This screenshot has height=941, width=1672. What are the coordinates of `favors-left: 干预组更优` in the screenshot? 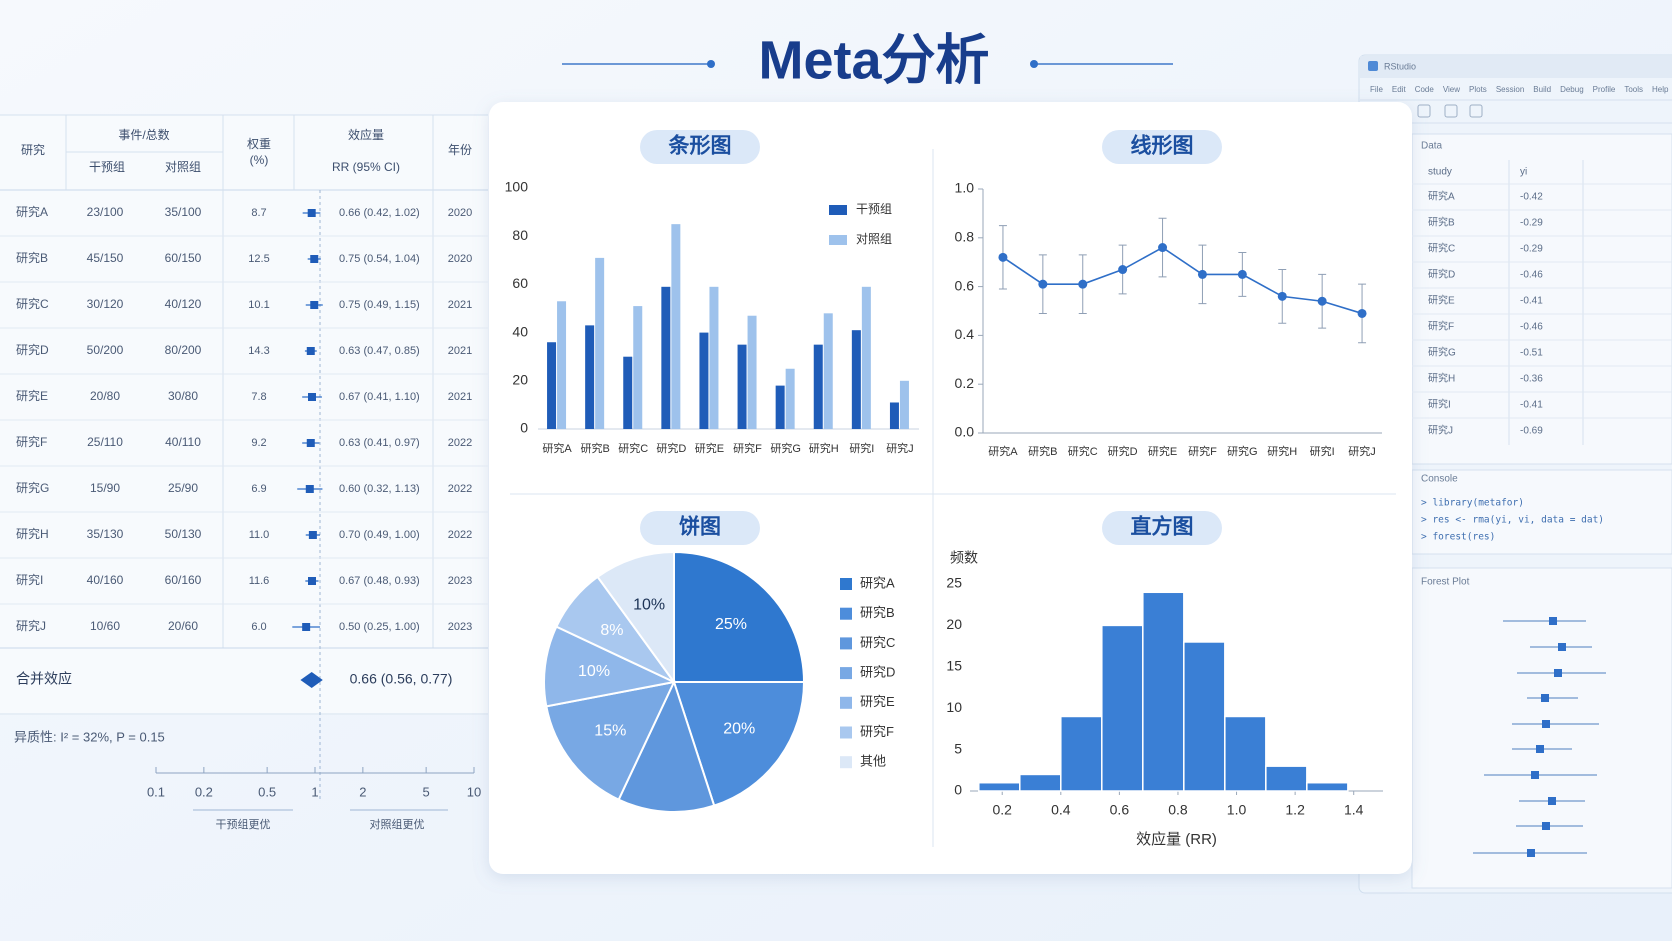 It's located at (243, 824).